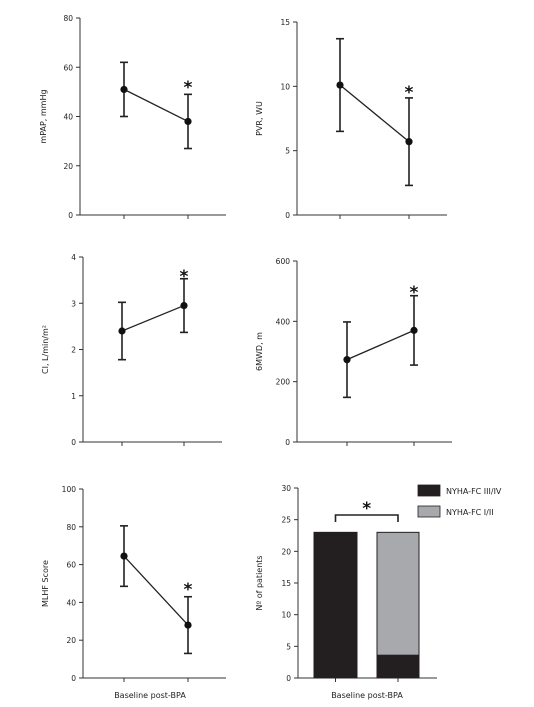 The height and width of the screenshot is (707, 534). Describe the element at coordinates (285, 86) in the screenshot. I see `y-tick-label-1-2: 10` at that location.